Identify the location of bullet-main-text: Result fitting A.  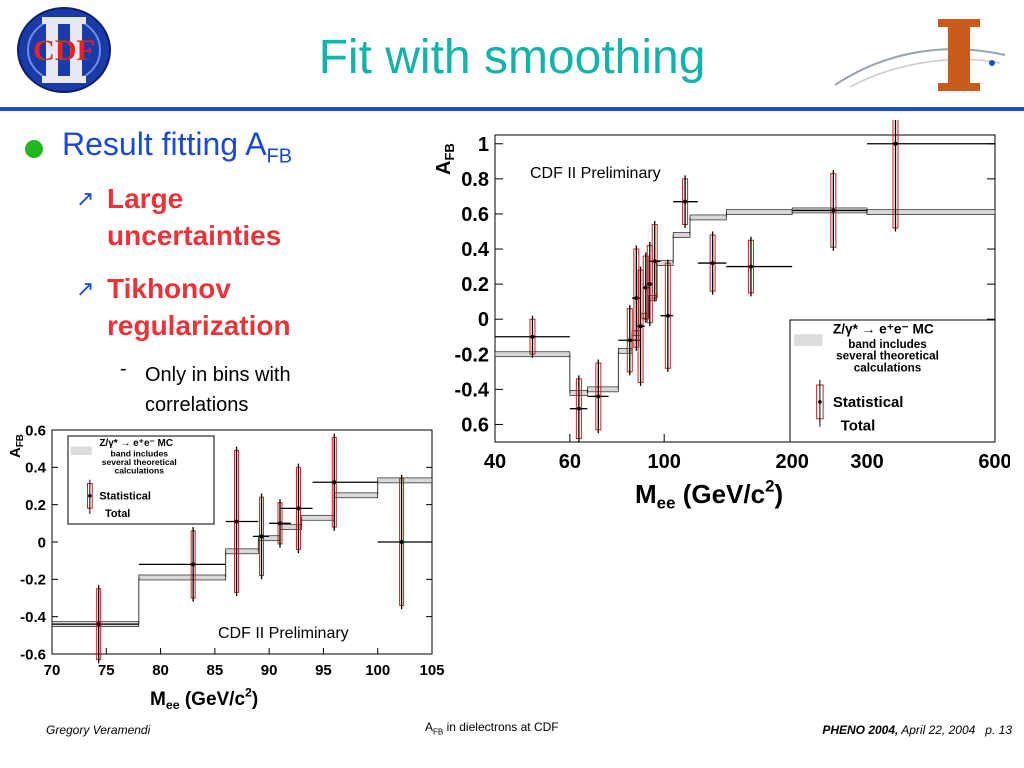
(164, 144).